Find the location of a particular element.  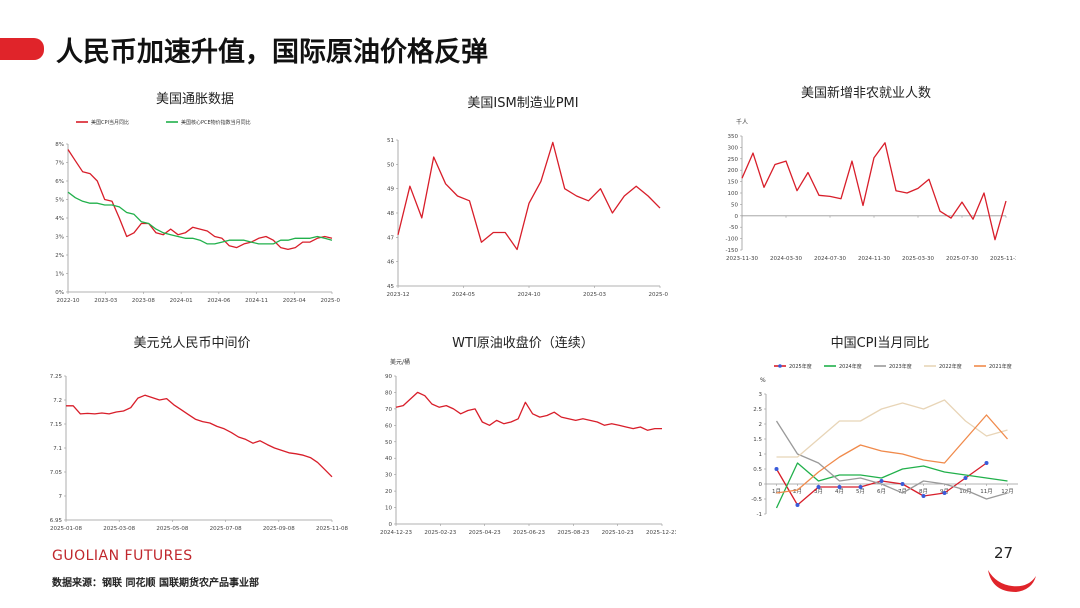

x-tick-label: 2024-07-30 is located at coordinates (830, 259).